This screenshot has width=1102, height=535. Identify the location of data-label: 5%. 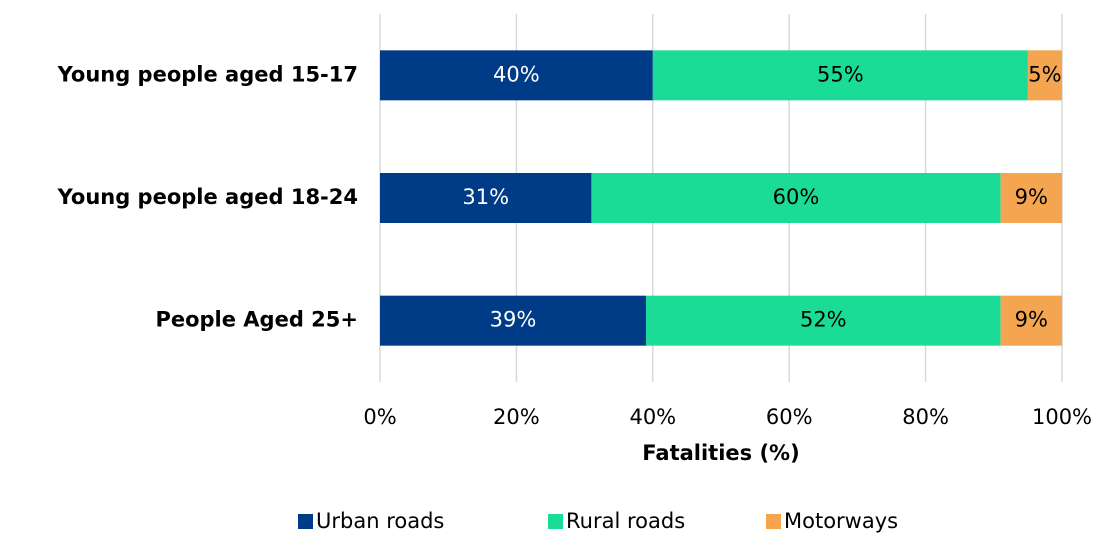
(1044, 74).